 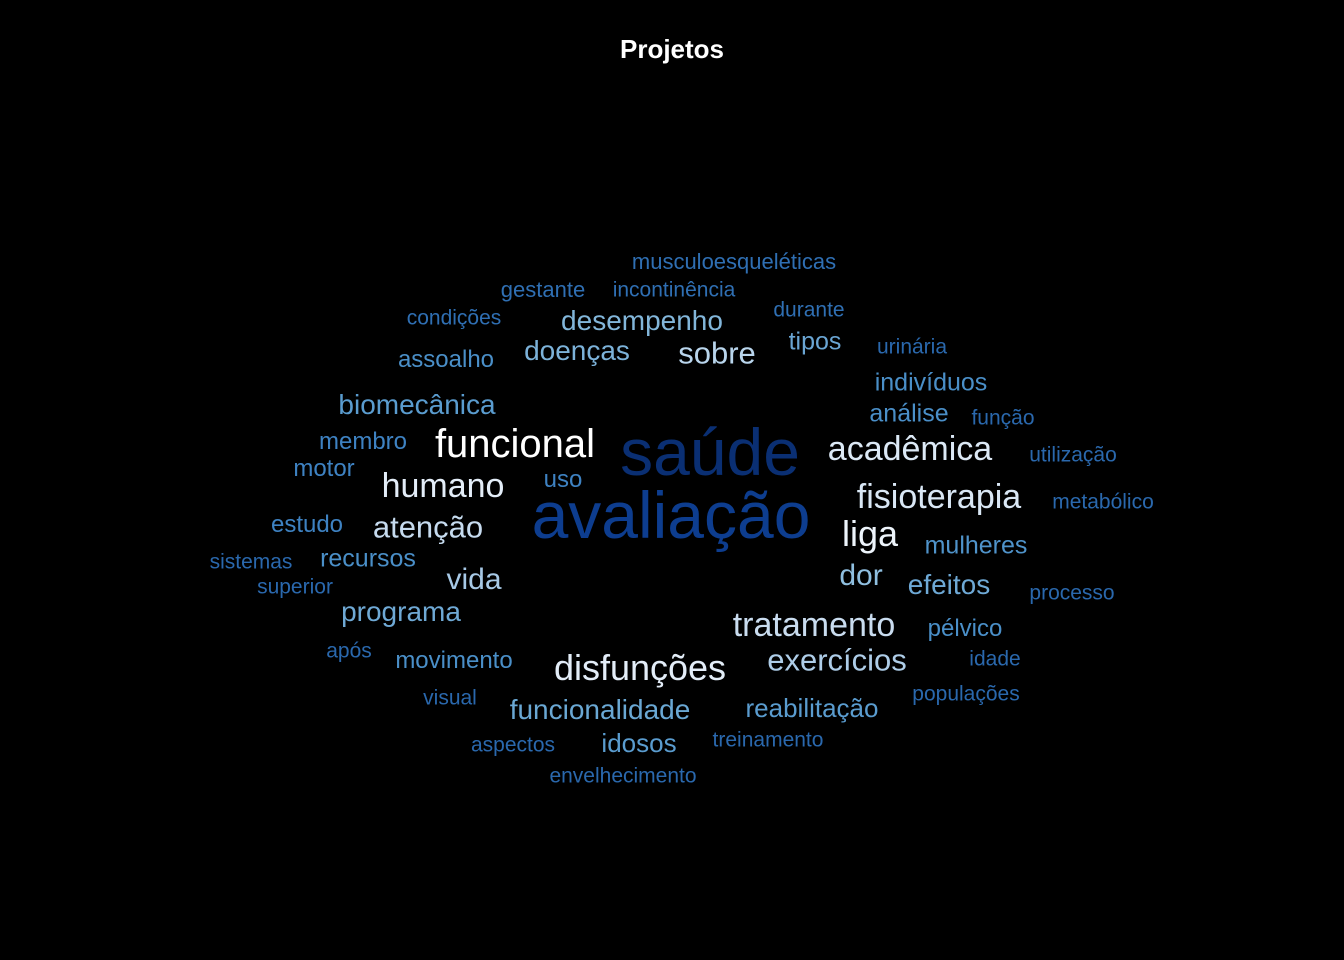 I want to click on word-urinária: urinária, so click(x=912, y=347).